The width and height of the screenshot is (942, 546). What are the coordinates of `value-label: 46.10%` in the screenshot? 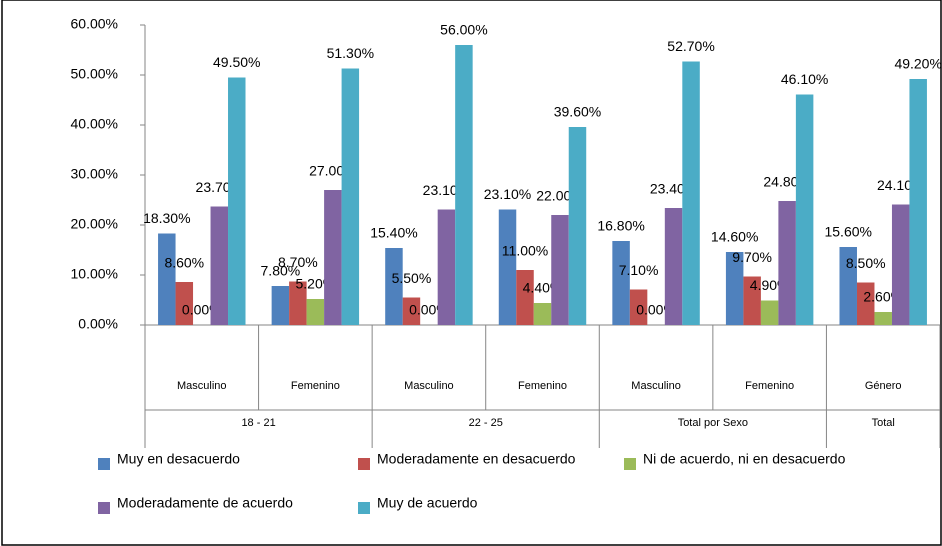 It's located at (804, 79).